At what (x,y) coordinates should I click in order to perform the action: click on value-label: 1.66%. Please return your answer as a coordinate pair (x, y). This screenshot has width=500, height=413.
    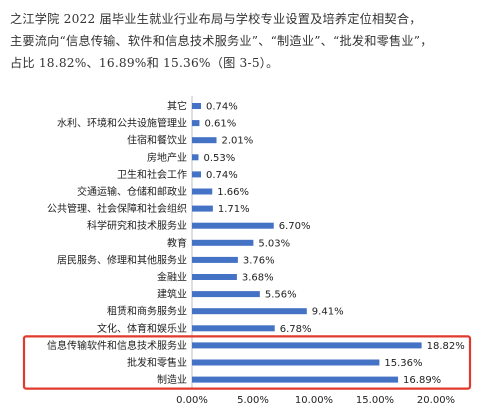
    Looking at the image, I should click on (233, 192).